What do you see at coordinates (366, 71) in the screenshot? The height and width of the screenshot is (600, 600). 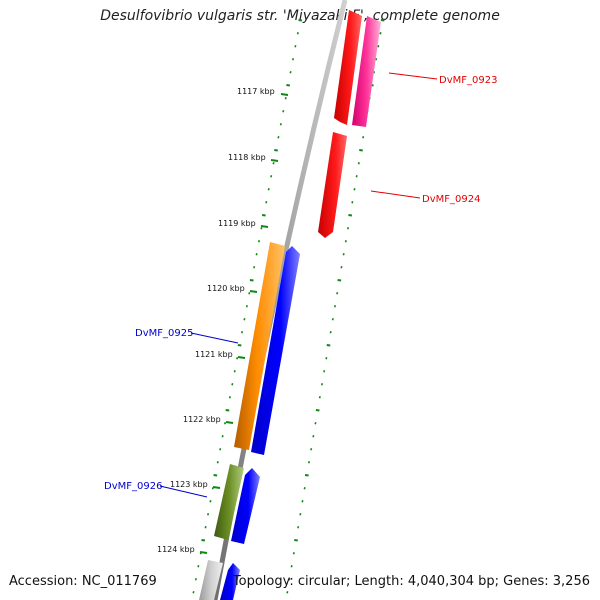 I see `gene-arrow-dvmf-0923-outer` at bounding box center [366, 71].